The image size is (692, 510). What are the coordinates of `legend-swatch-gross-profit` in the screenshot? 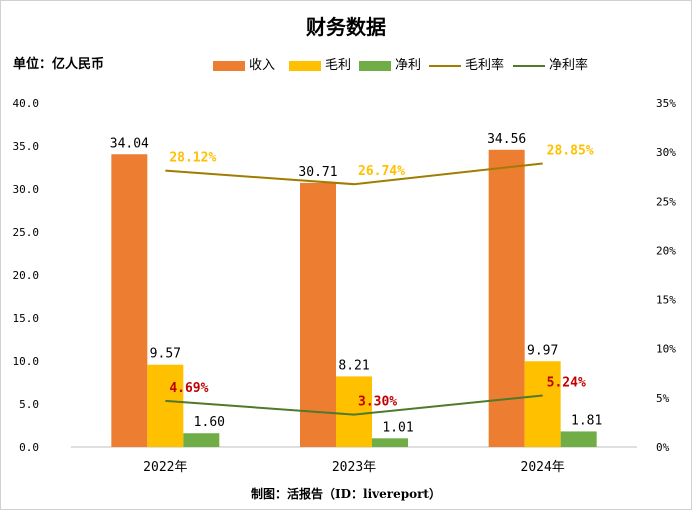 It's located at (305, 66).